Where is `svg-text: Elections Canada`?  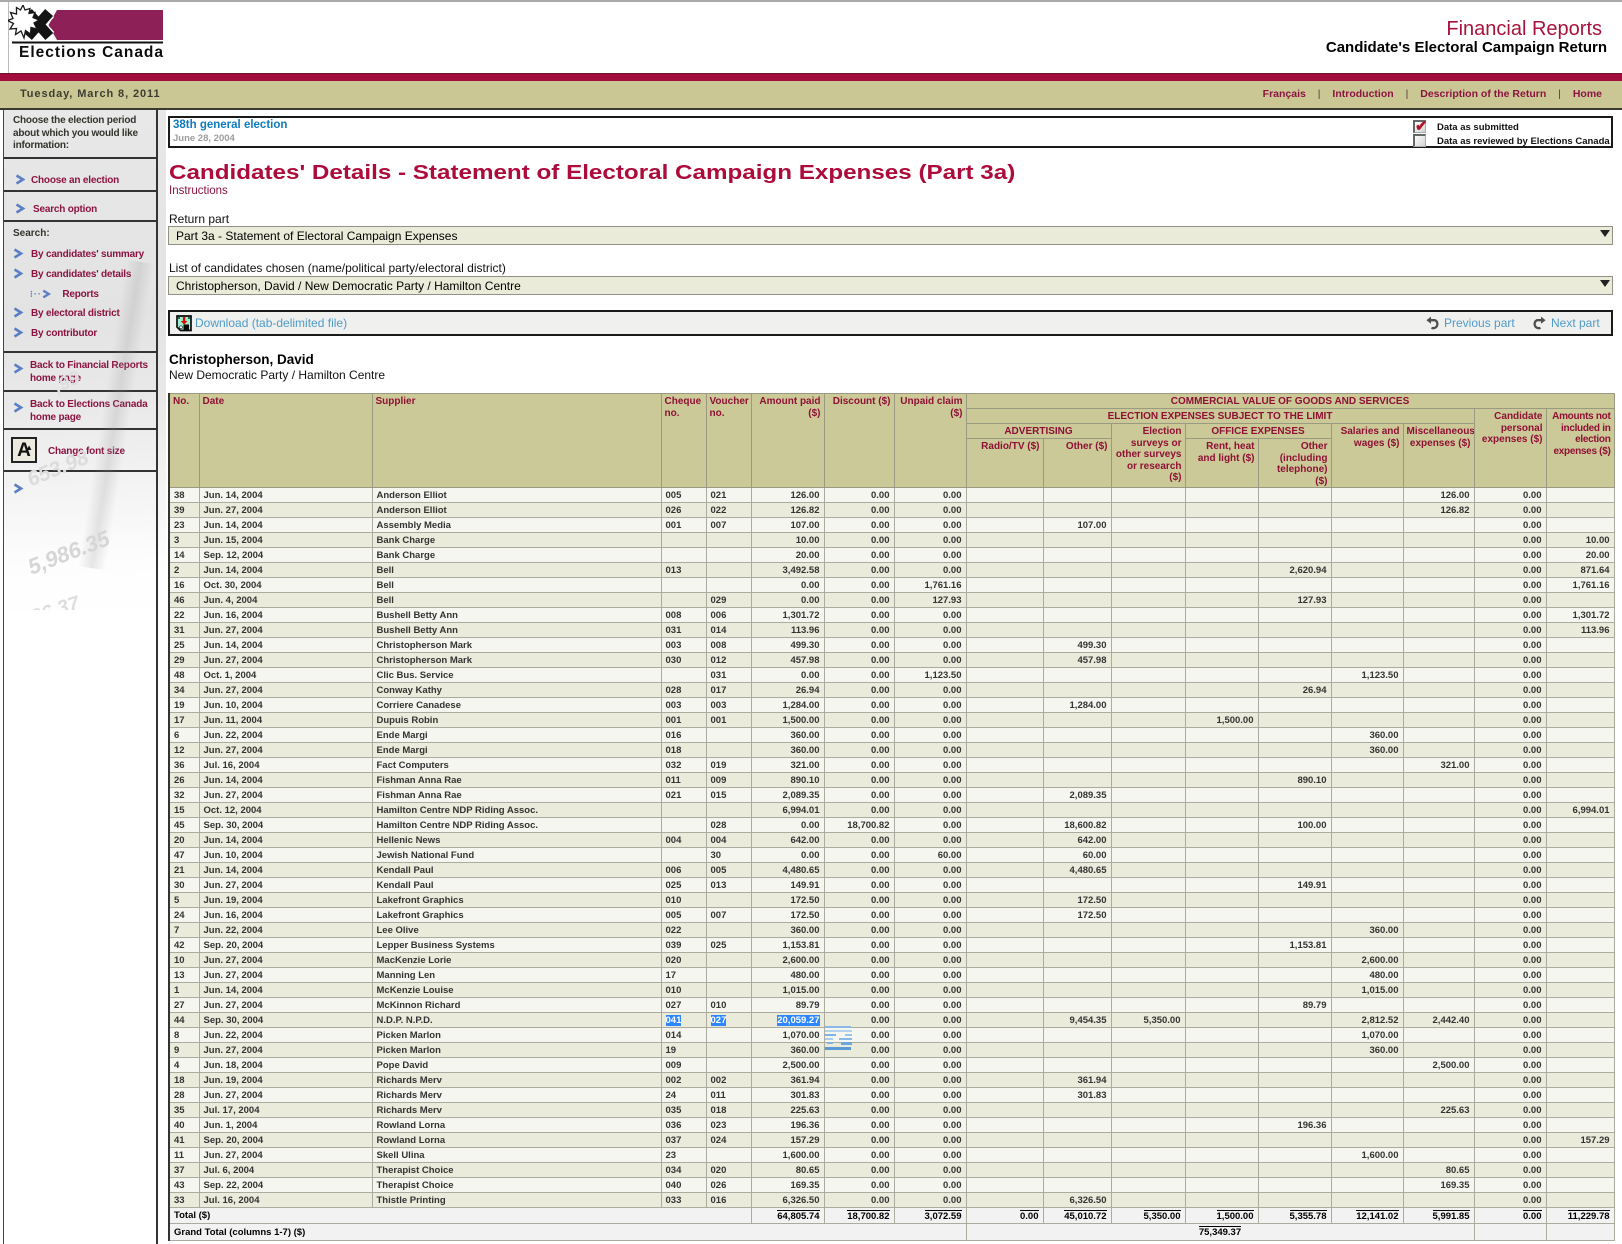
svg-text: Elections Canada is located at coordinates (91, 52).